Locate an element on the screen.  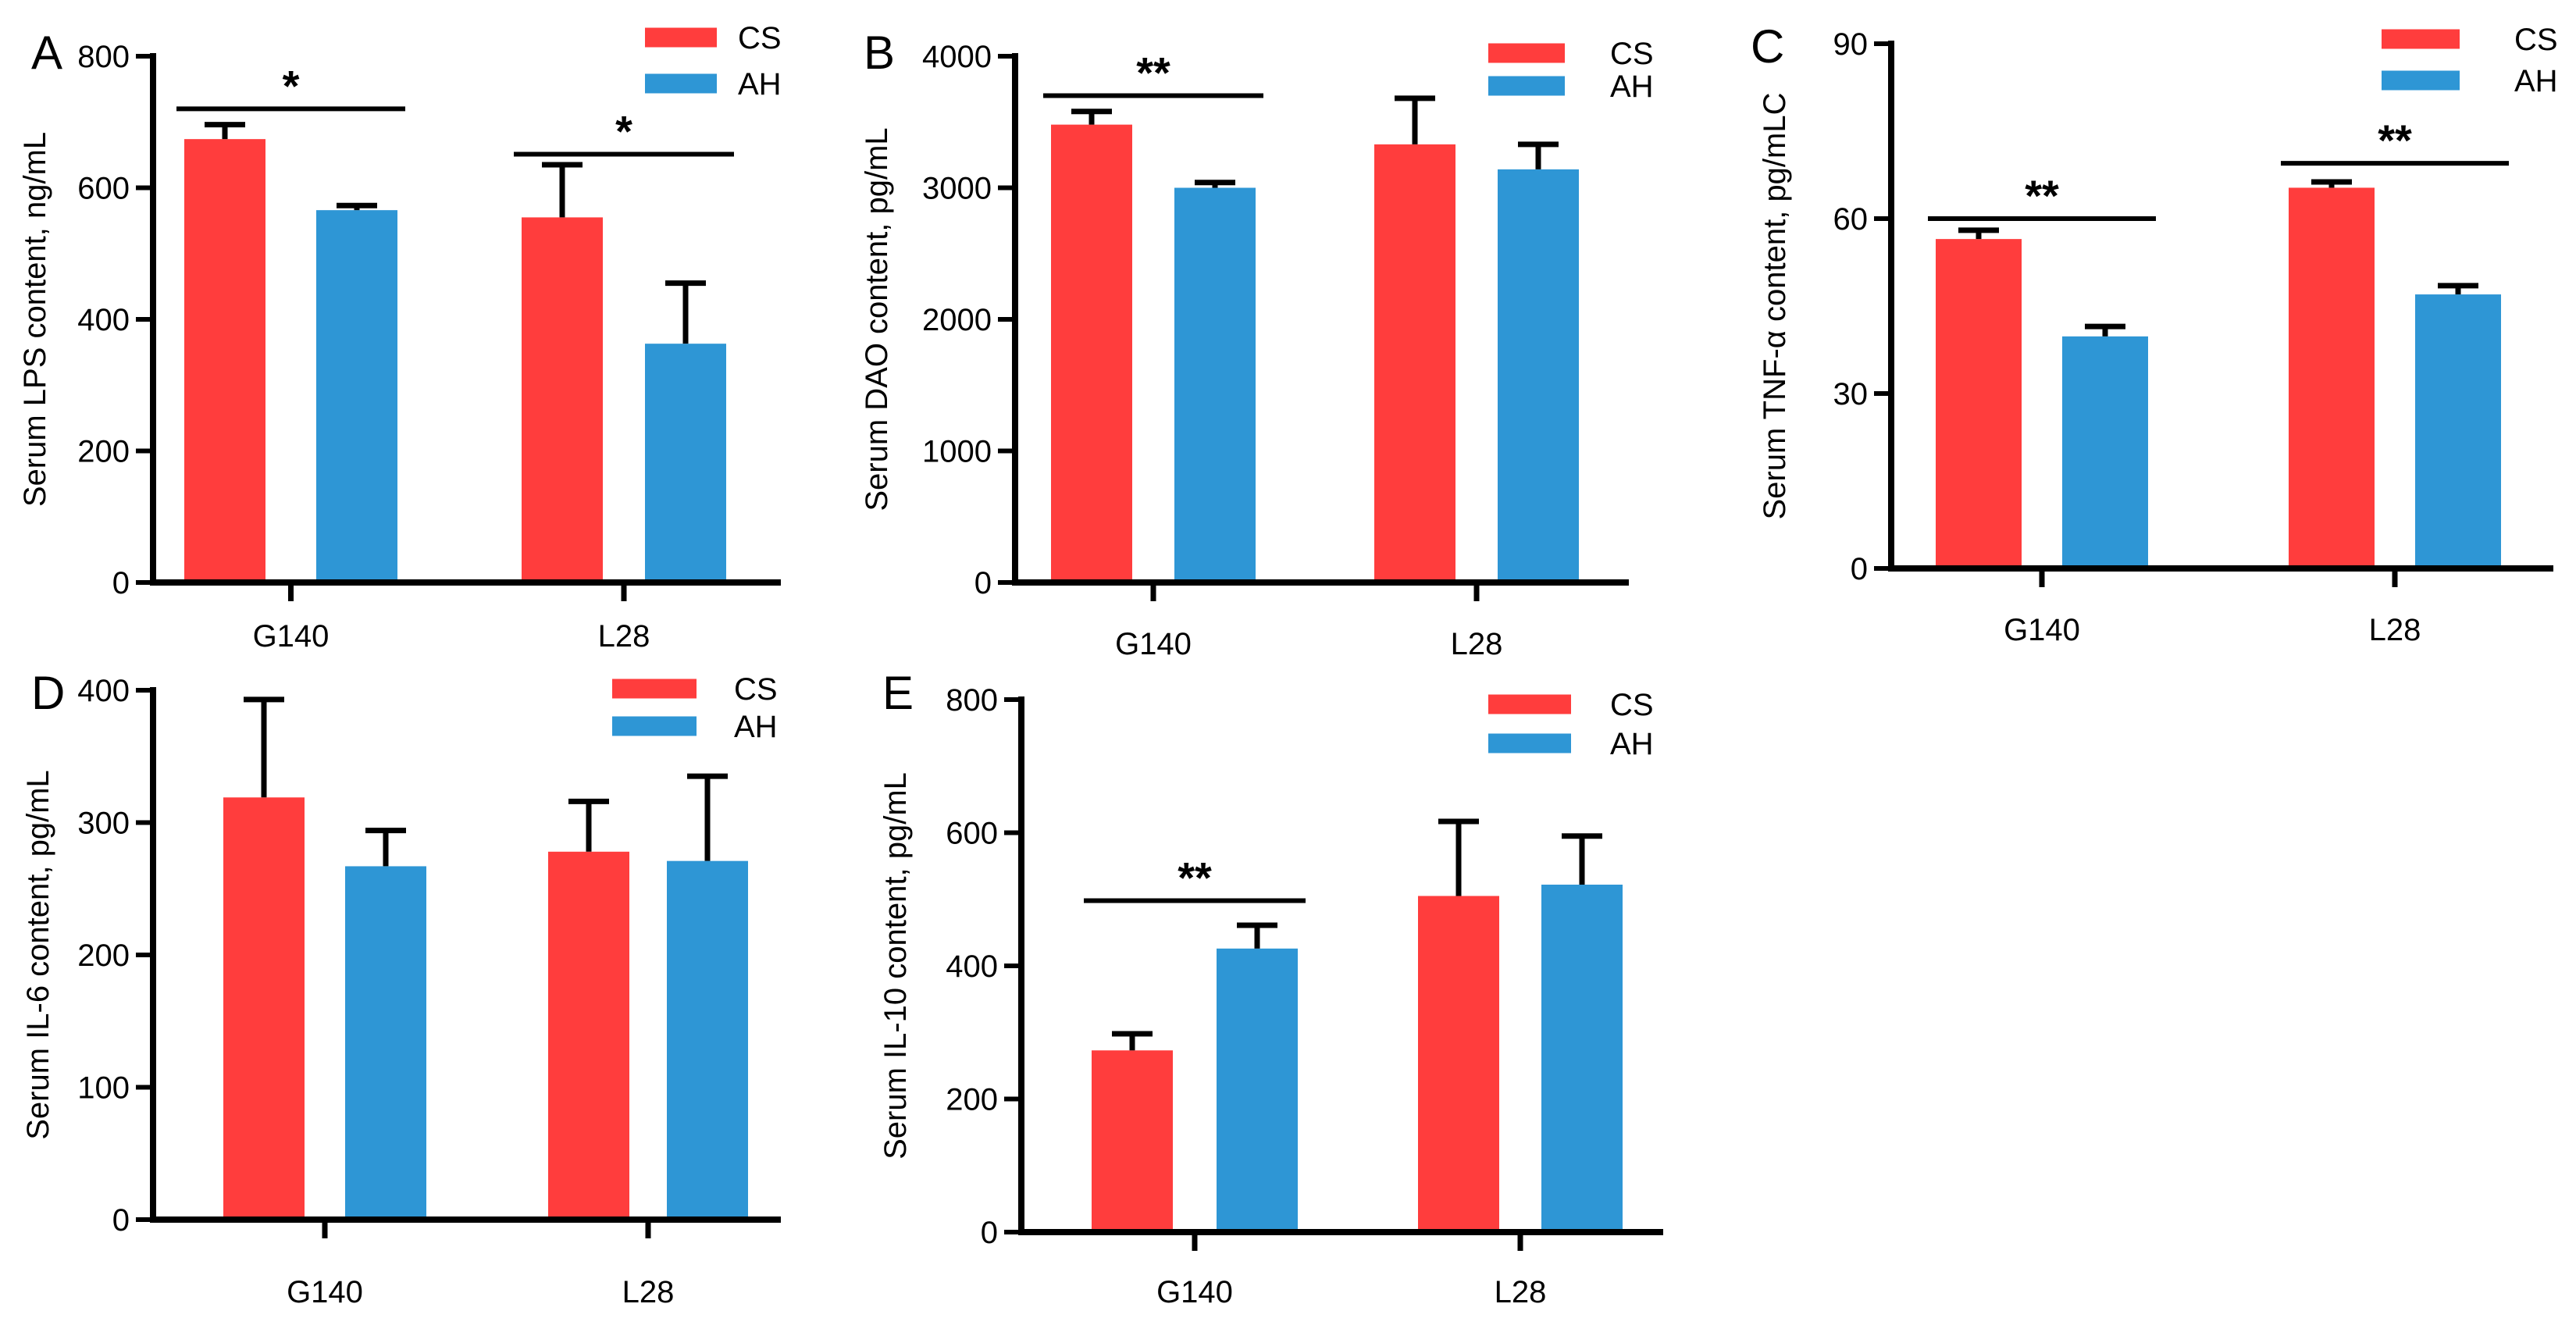
y-tick-label: 4000 is located at coordinates (957, 57).